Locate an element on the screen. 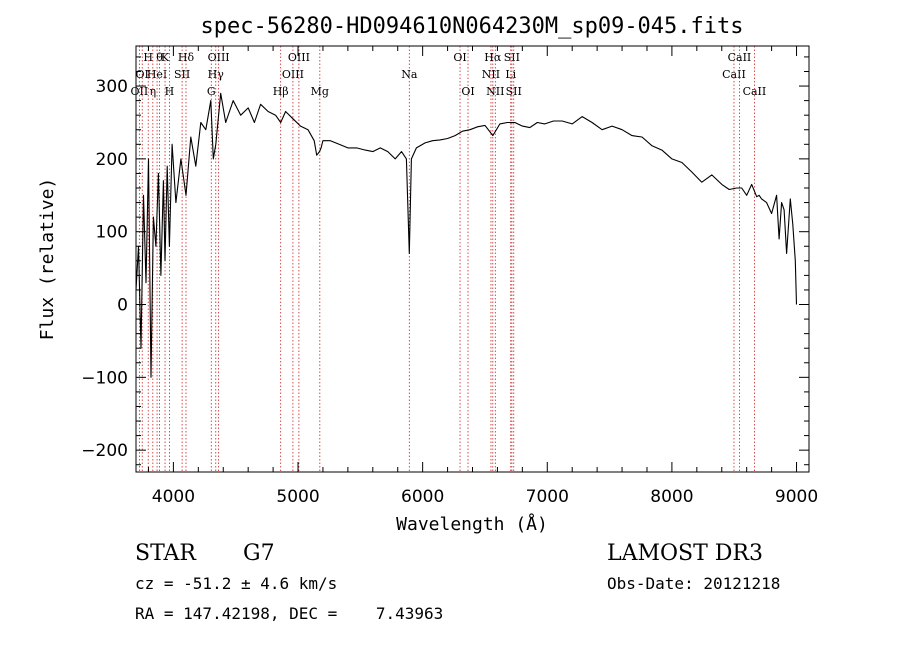 This screenshot has width=900, height=649. obs-date: Obs-Date: 20121218 is located at coordinates (693, 583).